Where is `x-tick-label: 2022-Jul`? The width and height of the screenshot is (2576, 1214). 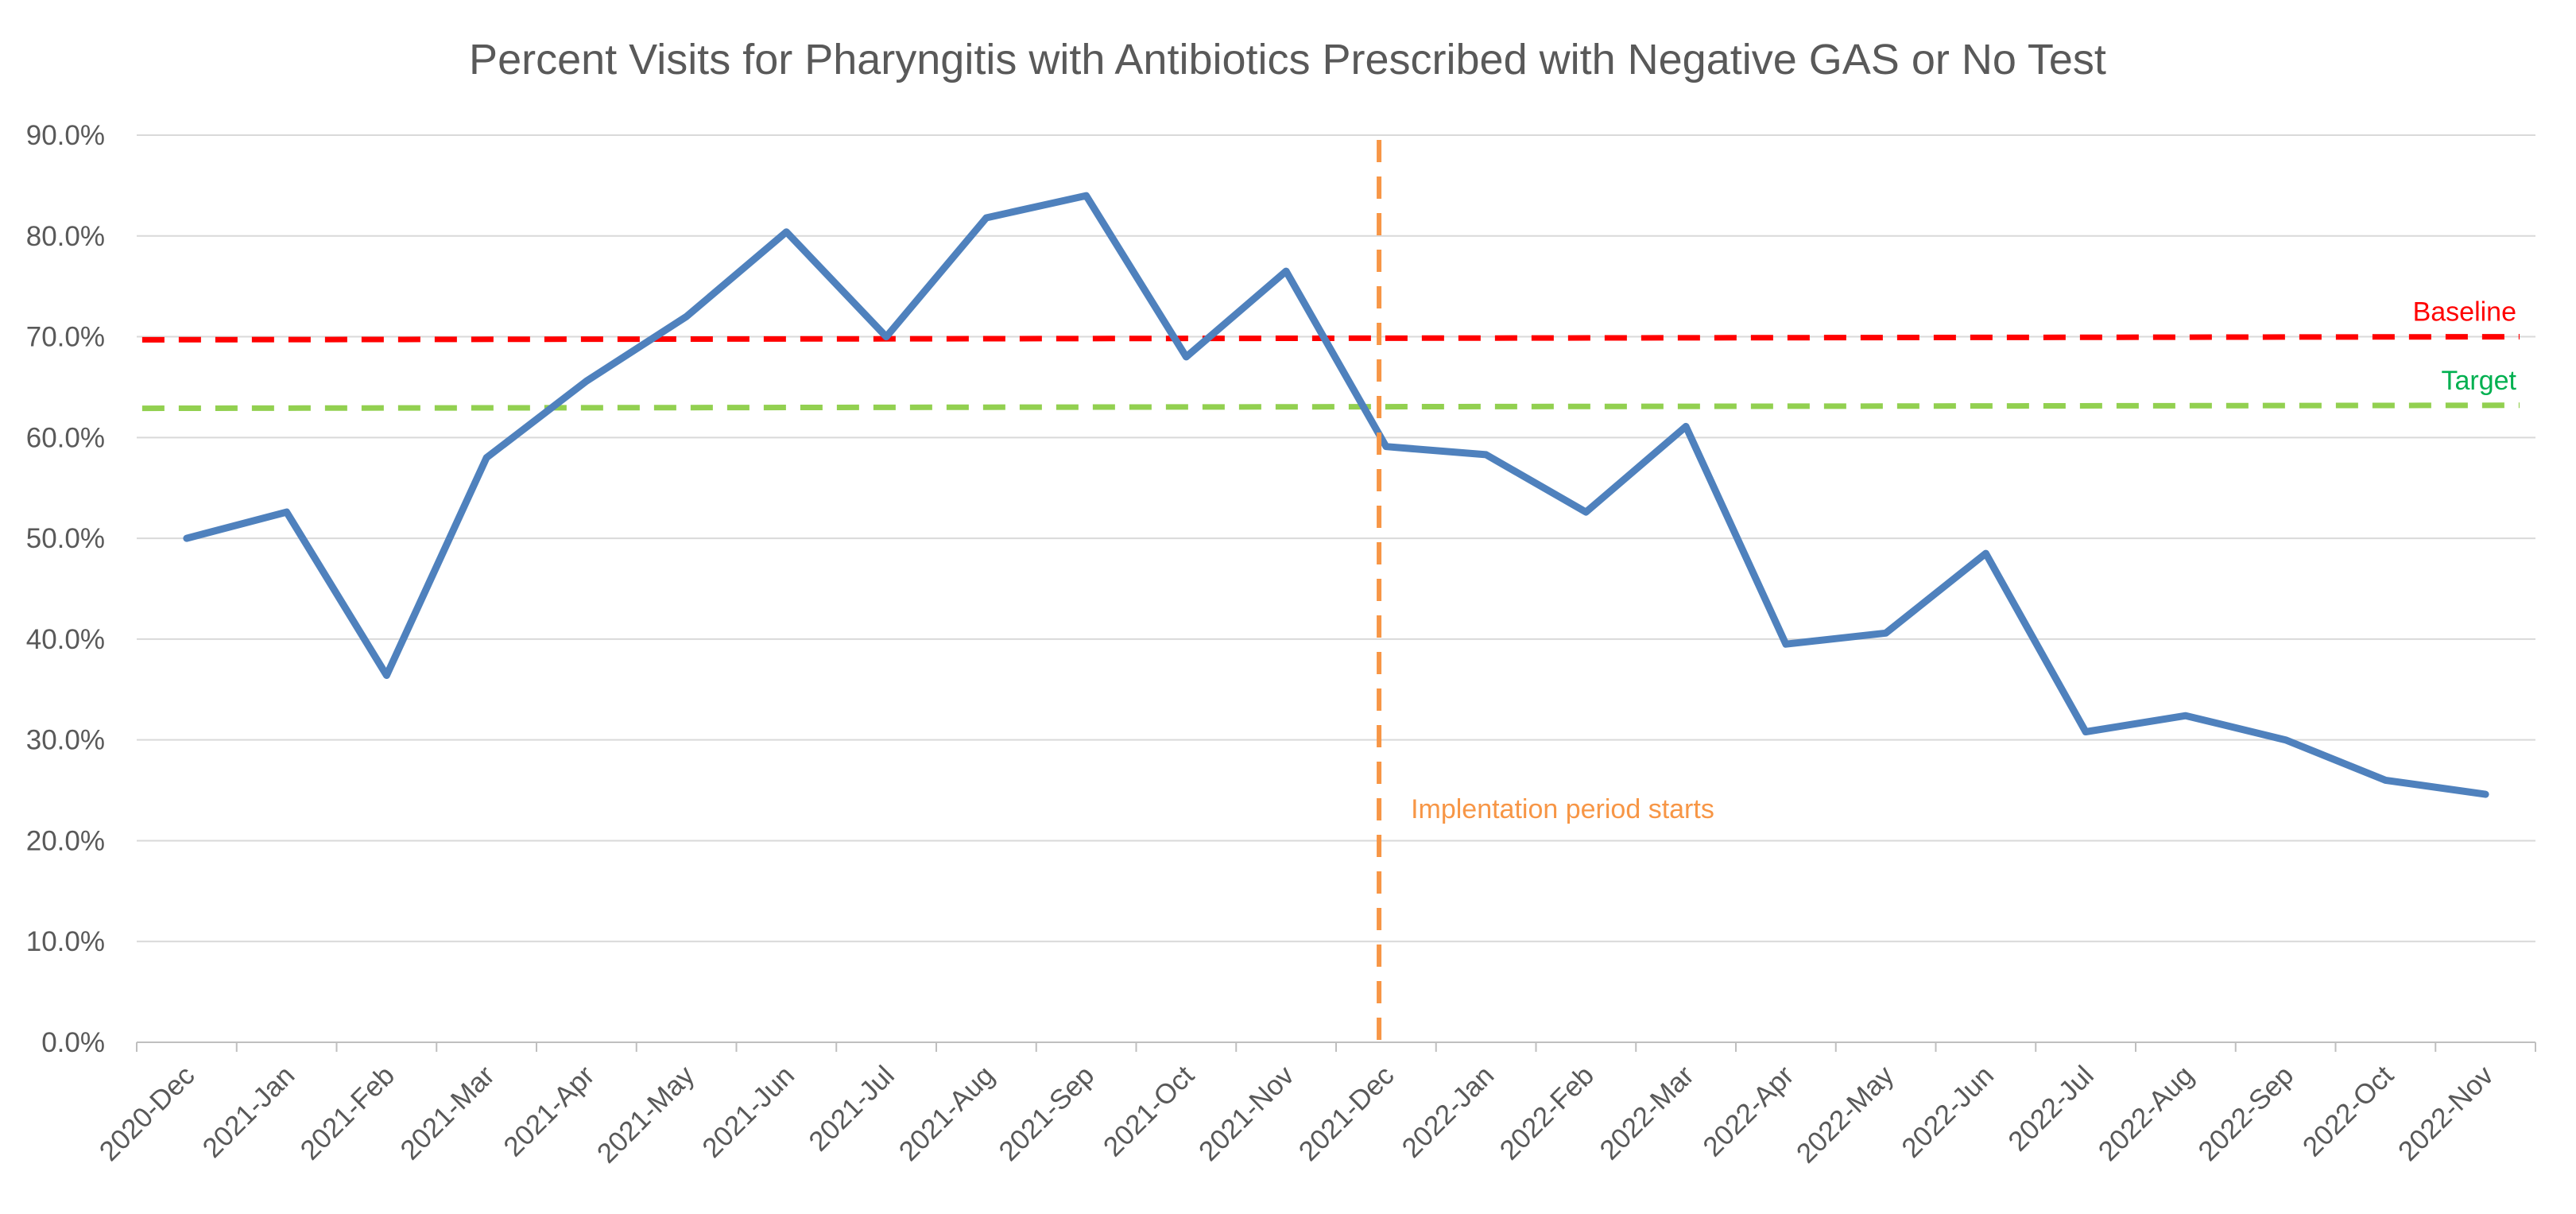 x-tick-label: 2022-Jul is located at coordinates (2051, 1109).